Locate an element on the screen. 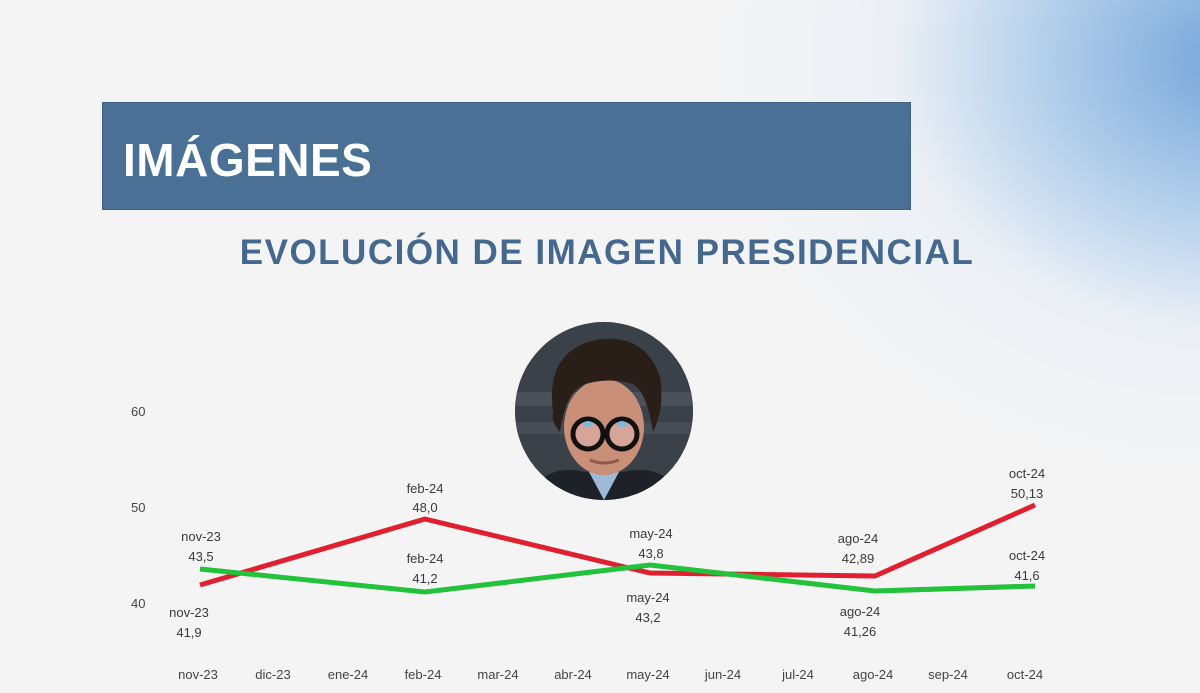 The width and height of the screenshot is (1200, 693). red-label-month-oct24: oct-24 is located at coordinates (1027, 473).